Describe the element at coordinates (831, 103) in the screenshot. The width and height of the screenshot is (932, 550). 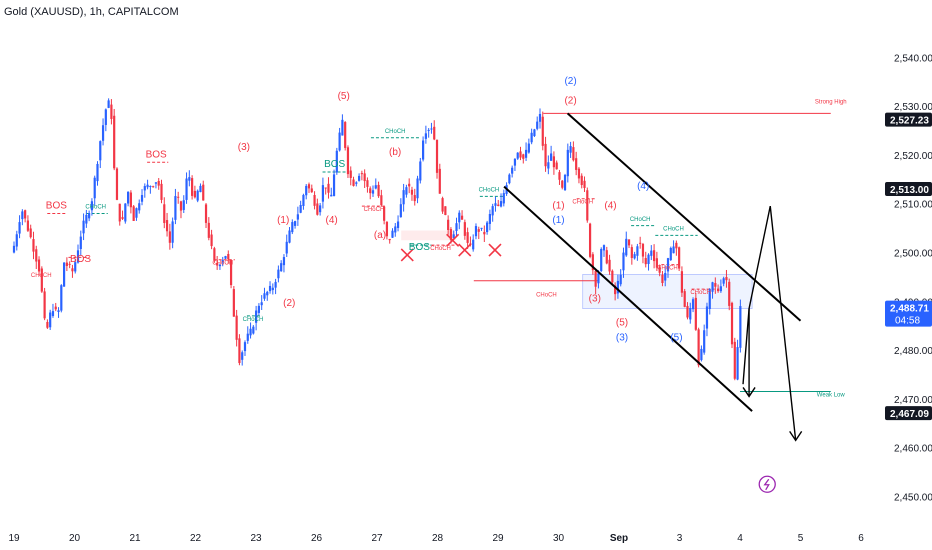
I see `annotation-label: Strong High` at that location.